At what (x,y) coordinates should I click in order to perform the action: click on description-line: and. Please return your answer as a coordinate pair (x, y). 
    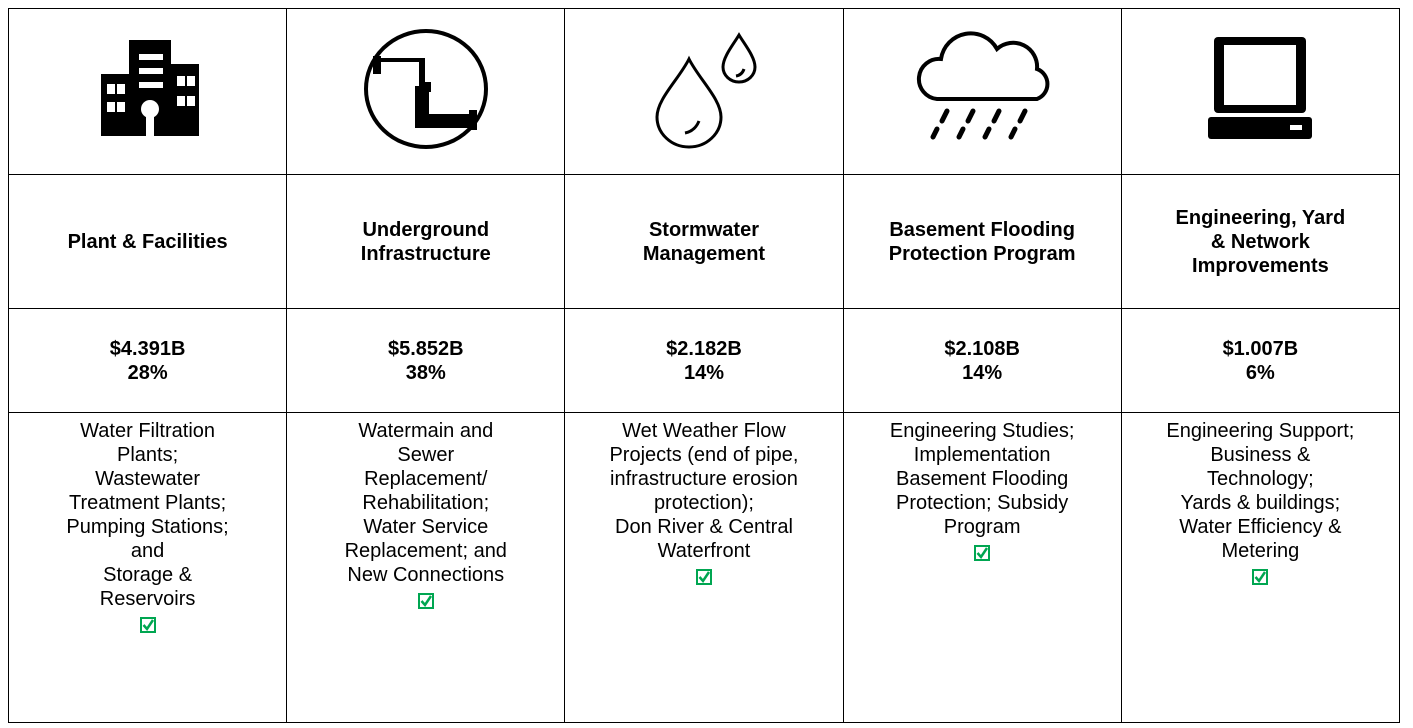
    Looking at the image, I should click on (147, 551).